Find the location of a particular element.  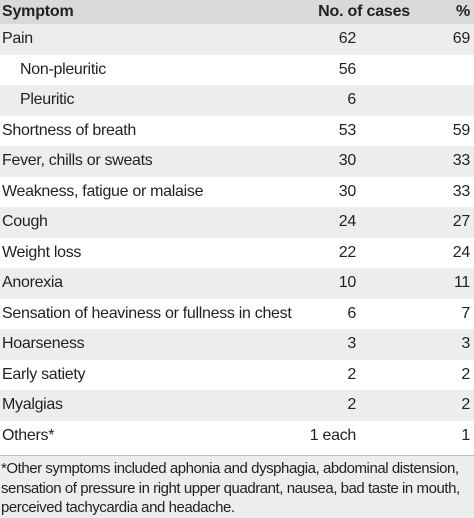

cell-symptom: Others* is located at coordinates (28, 435).